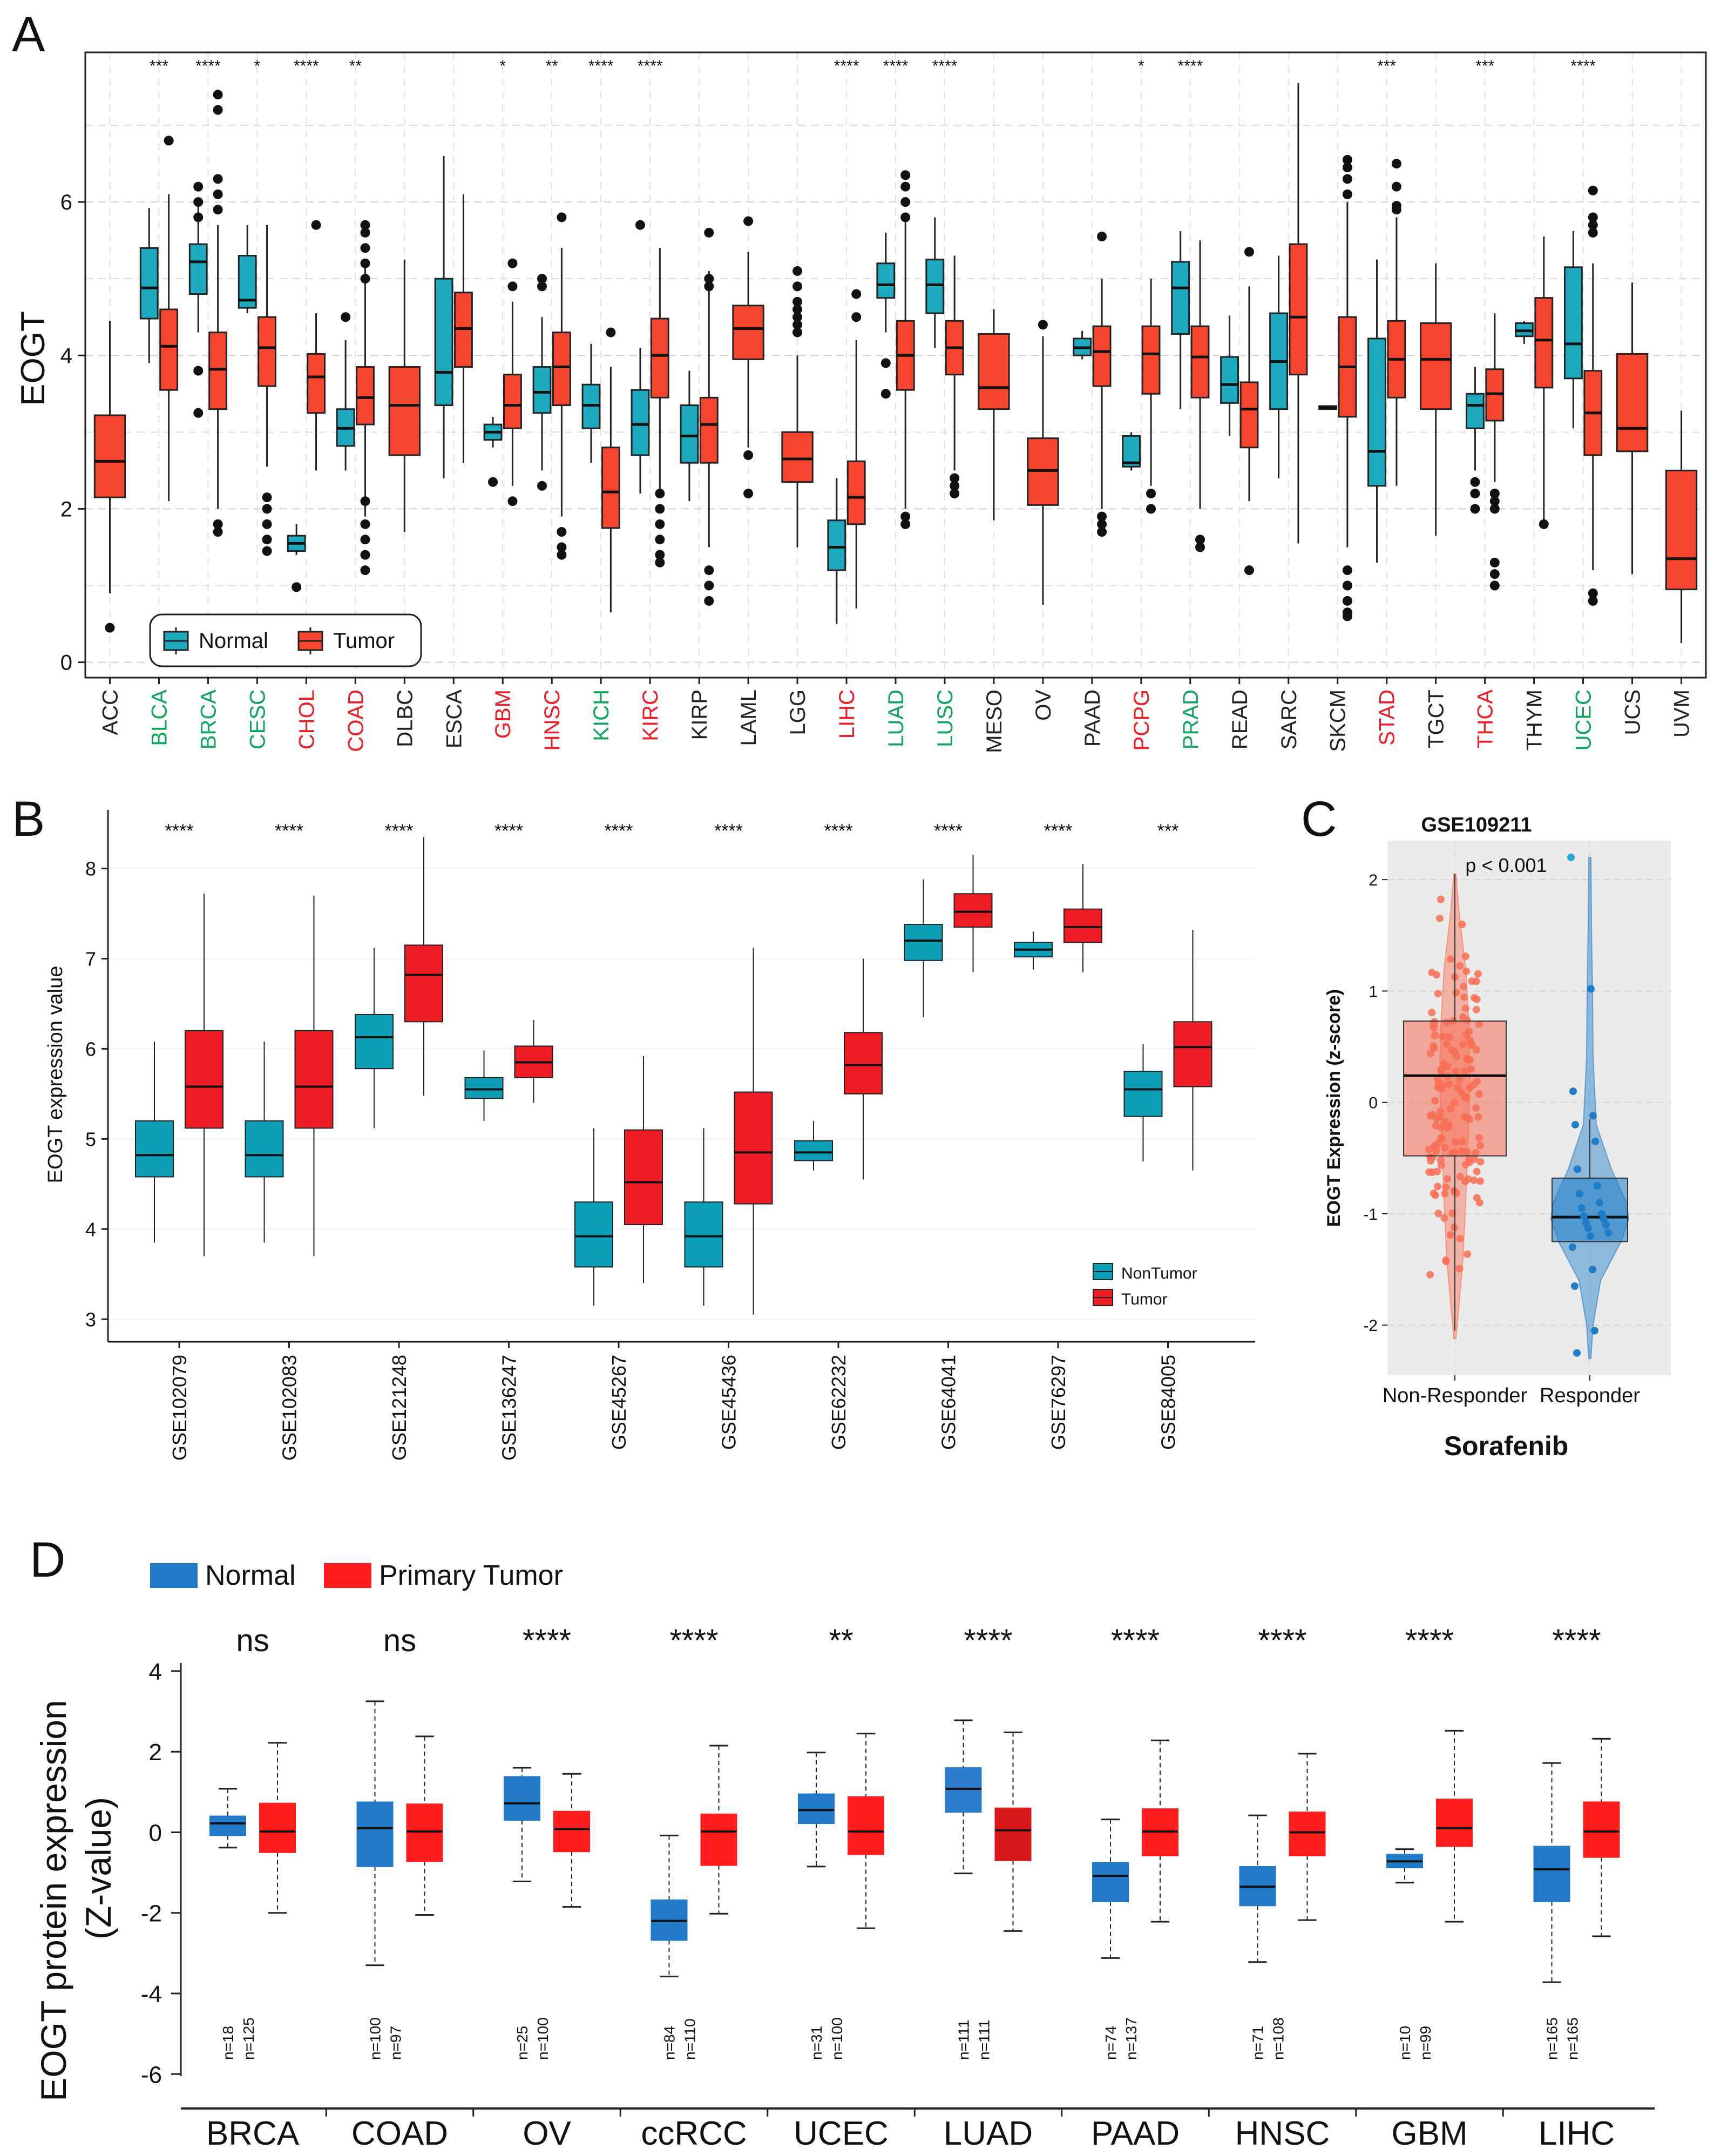 This screenshot has height=2156, width=1714. Describe the element at coordinates (673, 1076) in the screenshot. I see `panel-b-boxes` at that location.